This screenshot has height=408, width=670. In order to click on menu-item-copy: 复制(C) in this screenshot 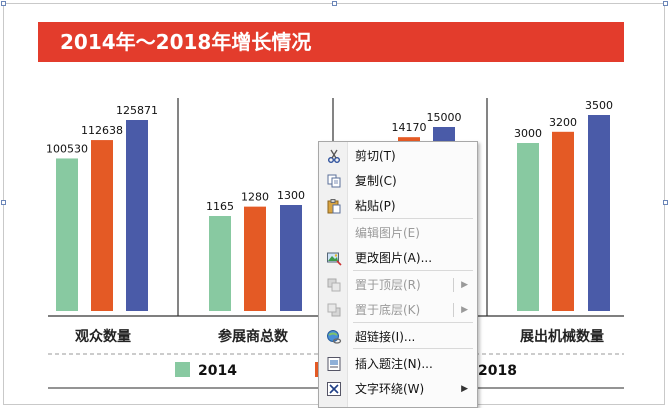, I will do `click(398, 181)`.